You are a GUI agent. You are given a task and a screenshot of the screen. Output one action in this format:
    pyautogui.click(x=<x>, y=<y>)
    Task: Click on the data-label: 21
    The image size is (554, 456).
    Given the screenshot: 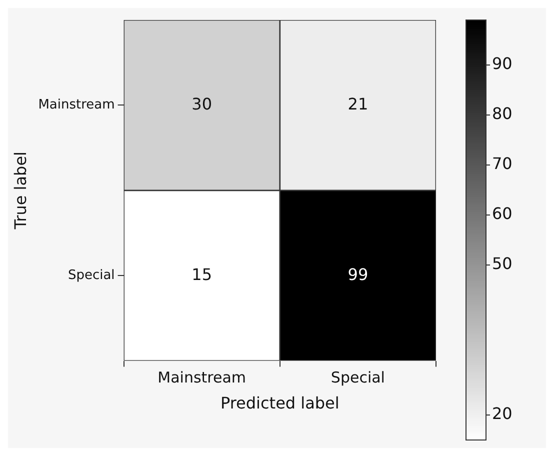 What is the action you would take?
    pyautogui.click(x=358, y=104)
    